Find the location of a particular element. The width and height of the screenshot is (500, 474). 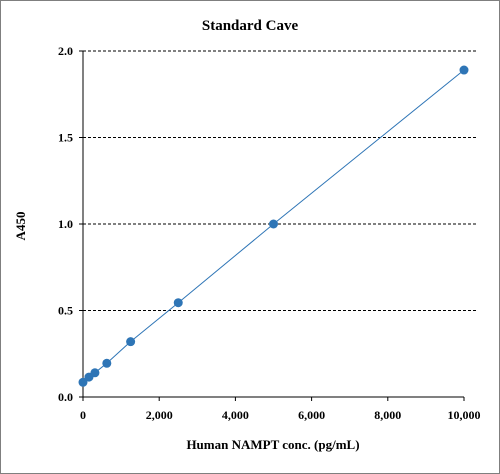

x-tick-label: 4,000 is located at coordinates (235, 415).